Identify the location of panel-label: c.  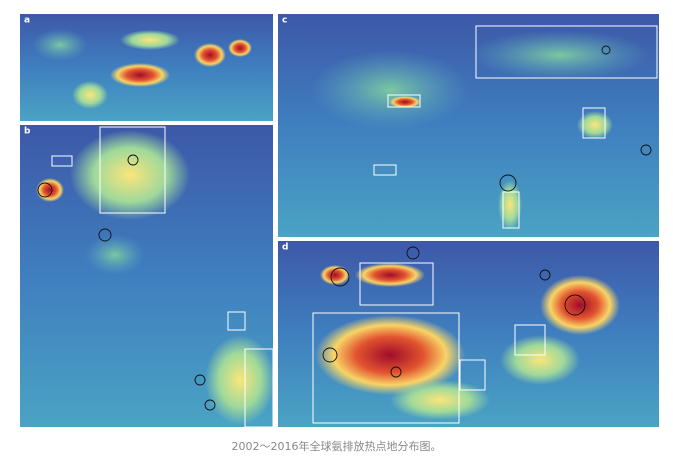
(284, 21).